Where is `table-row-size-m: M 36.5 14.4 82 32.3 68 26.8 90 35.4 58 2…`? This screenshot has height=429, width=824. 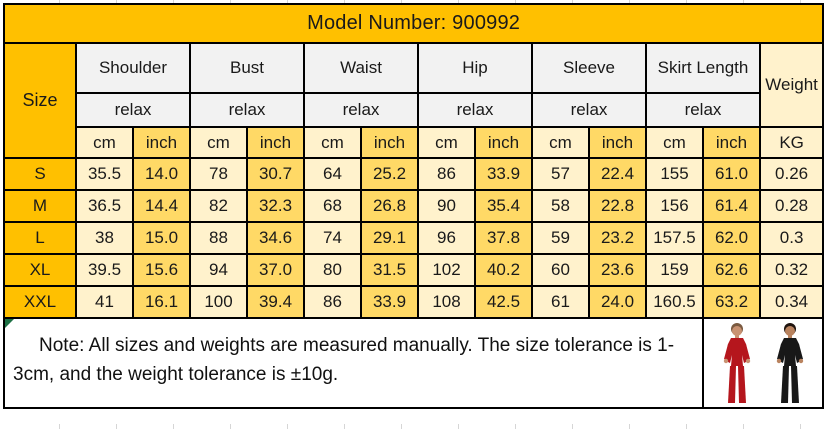
table-row-size-m: M 36.5 14.4 82 32.3 68 26.8 90 35.4 58 2… is located at coordinates (413, 206).